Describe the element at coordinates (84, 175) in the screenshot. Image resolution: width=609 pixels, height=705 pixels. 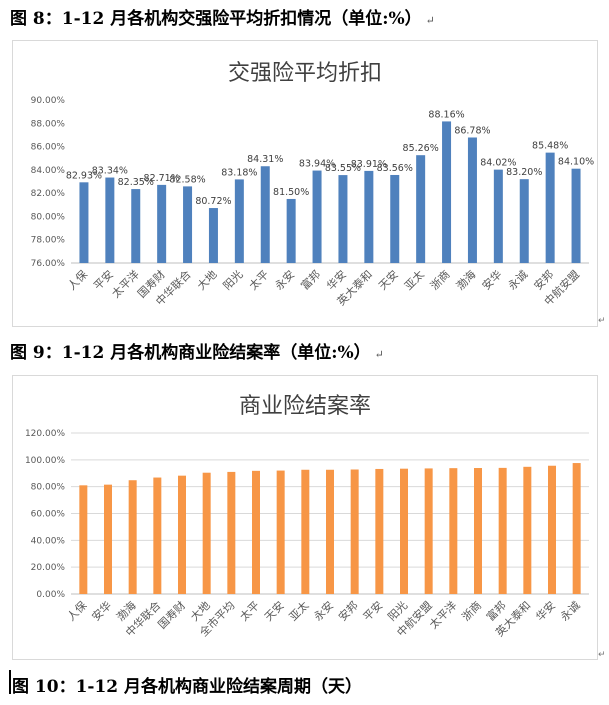
I see `data-label: 82.93%` at that location.